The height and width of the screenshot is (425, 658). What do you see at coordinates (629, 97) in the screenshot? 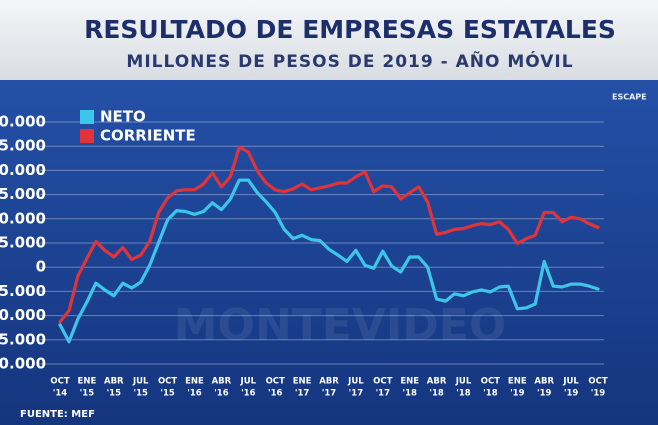
I see `corner-label: ESCAPE` at bounding box center [629, 97].